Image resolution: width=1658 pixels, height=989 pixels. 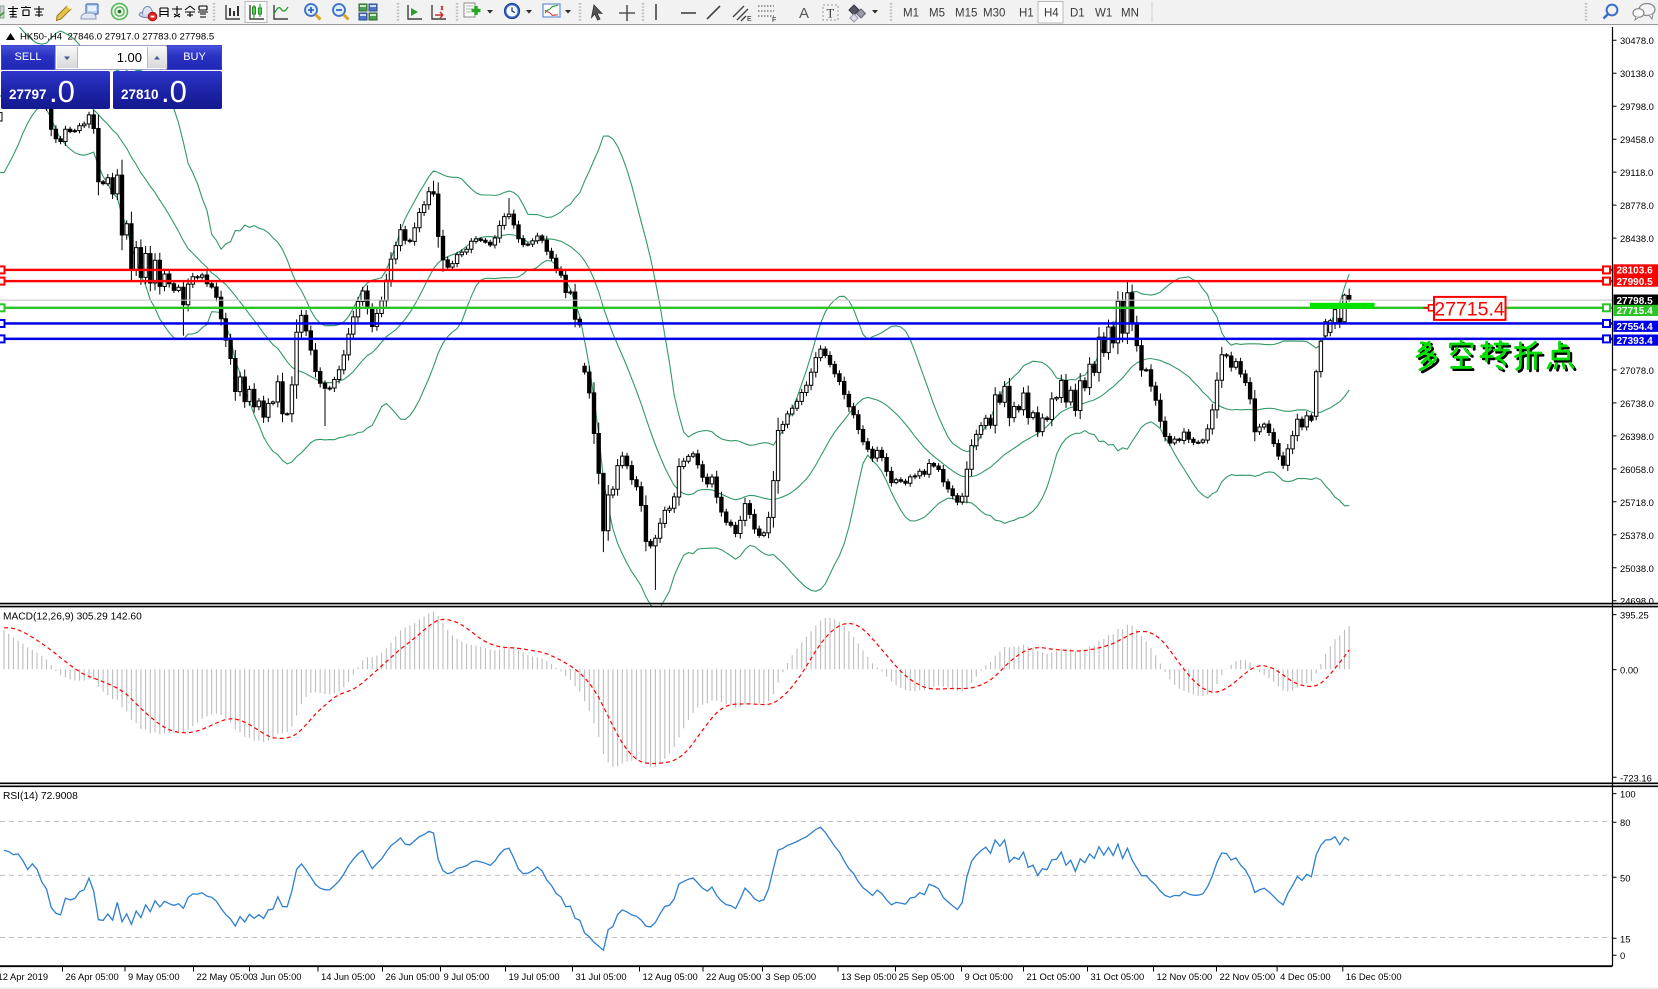 What do you see at coordinates (1637, 106) in the screenshot?
I see `svg-text: 29798.0` at bounding box center [1637, 106].